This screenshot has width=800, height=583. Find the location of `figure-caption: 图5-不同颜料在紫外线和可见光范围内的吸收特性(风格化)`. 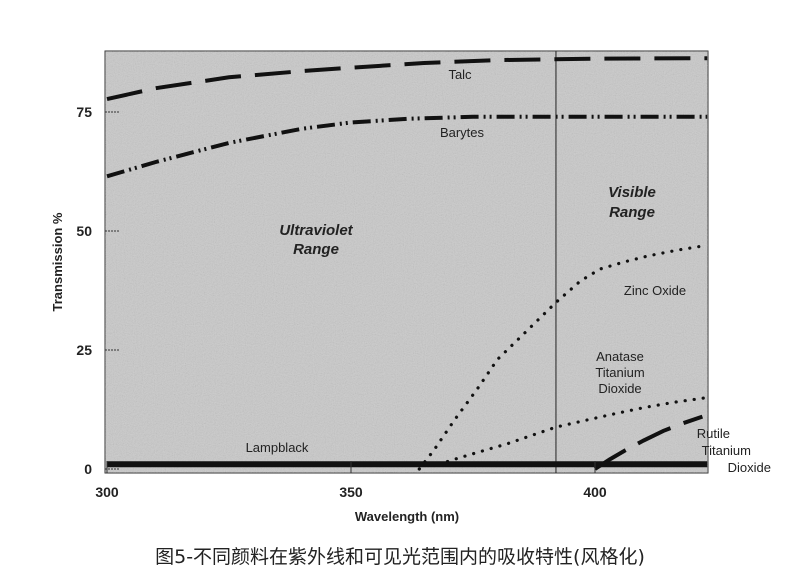

figure-caption: 图5-不同颜料在紫外线和可见光范围内的吸收特性(风格化) is located at coordinates (400, 557).